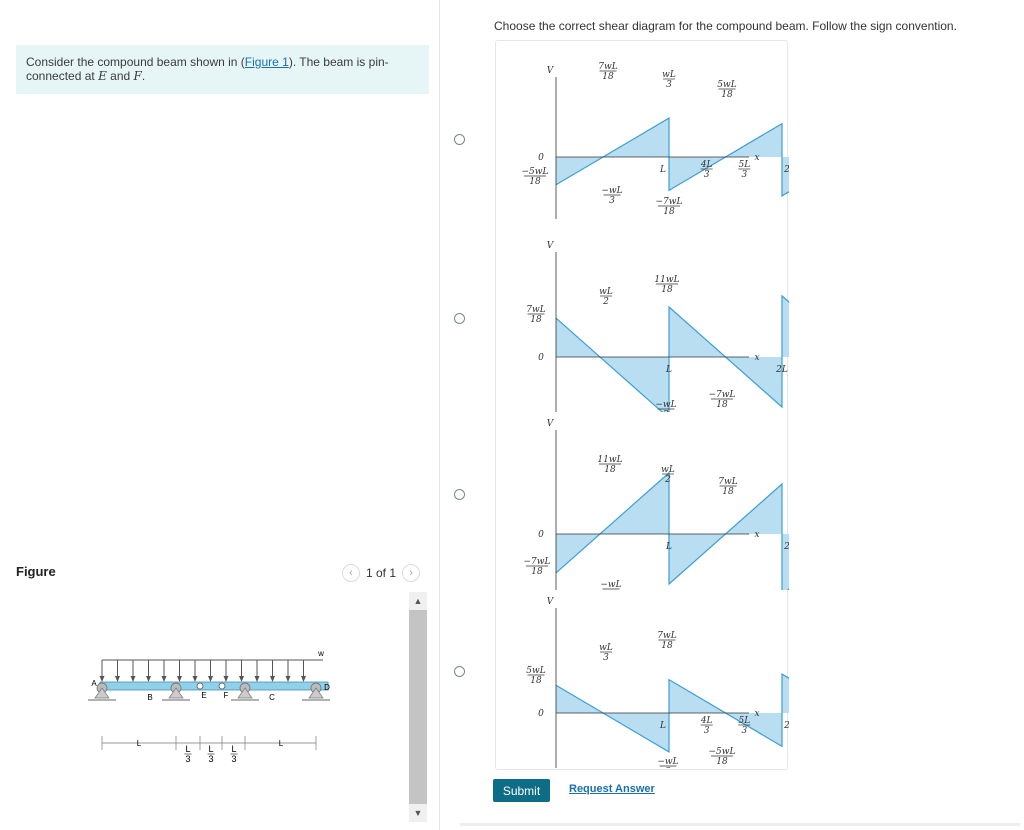 The height and width of the screenshot is (830, 1024). I want to click on x-tick-label: 5L3, so click(744, 170).